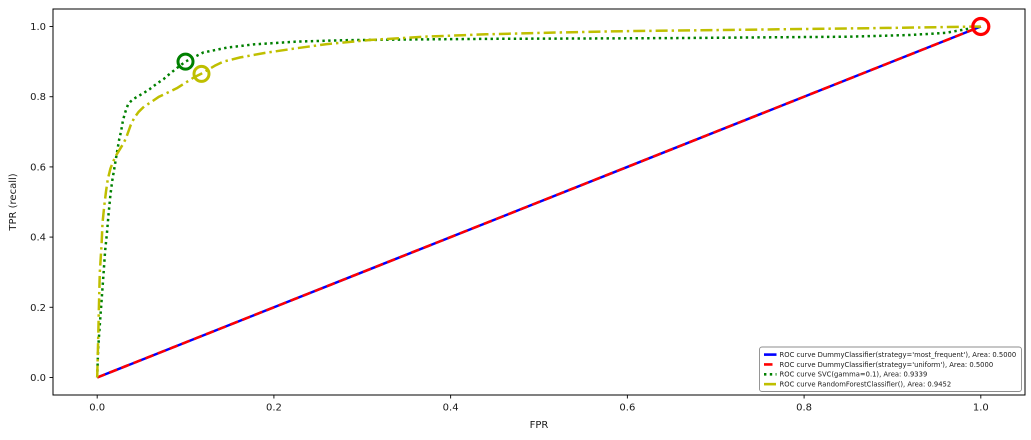 The width and height of the screenshot is (1031, 440). Describe the element at coordinates (627, 408) in the screenshot. I see `x-tick-label: 0.6` at that location.